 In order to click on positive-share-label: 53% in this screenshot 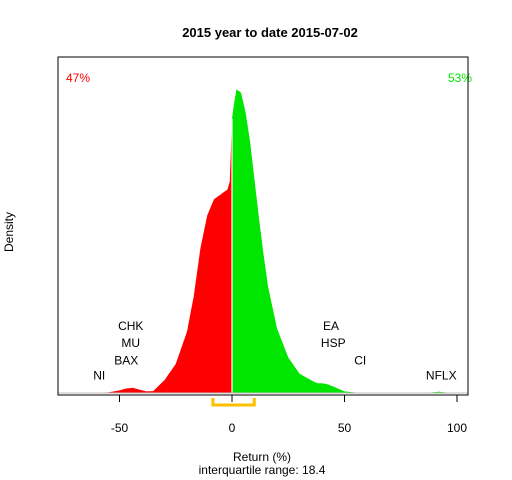, I will do `click(460, 78)`.